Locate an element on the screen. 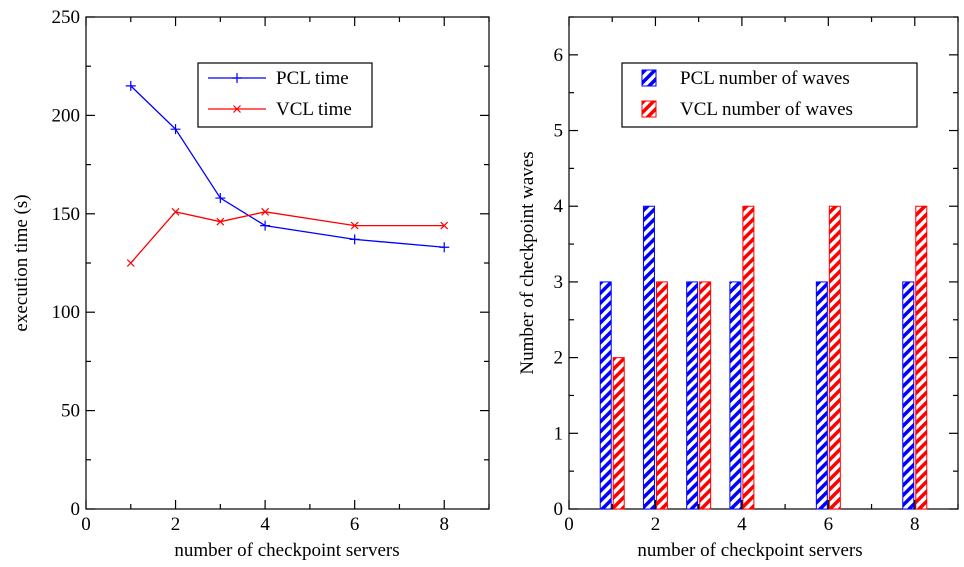 Image resolution: width=964 pixels, height=567 pixels. legend-vcl-label: VCL number of waves is located at coordinates (766, 109).